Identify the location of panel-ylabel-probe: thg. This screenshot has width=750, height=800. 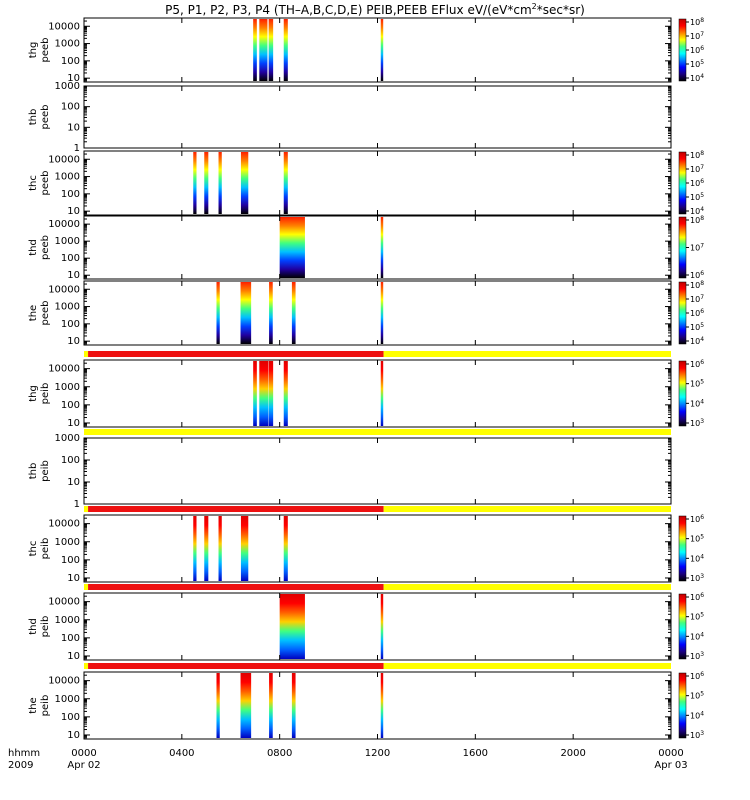
(33, 393).